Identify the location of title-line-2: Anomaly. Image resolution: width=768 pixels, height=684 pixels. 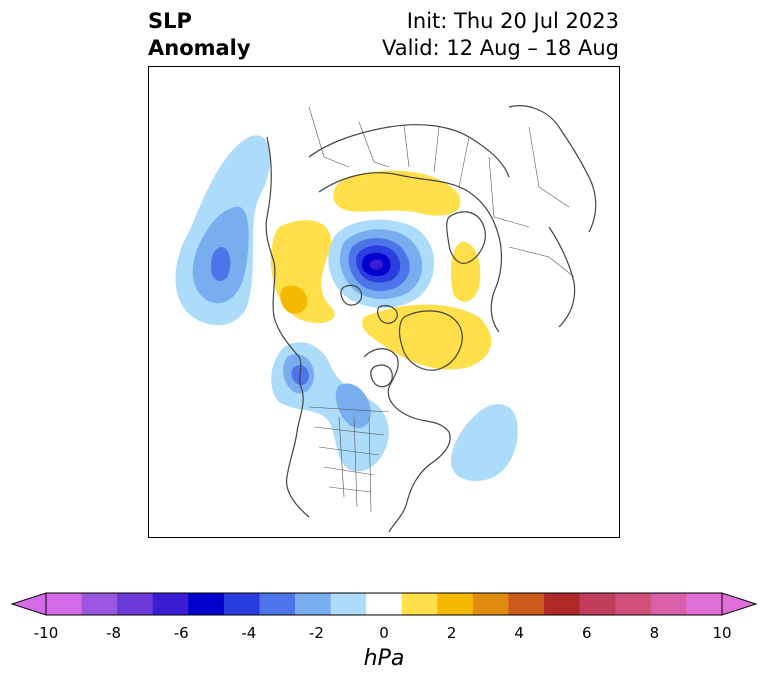
(199, 48).